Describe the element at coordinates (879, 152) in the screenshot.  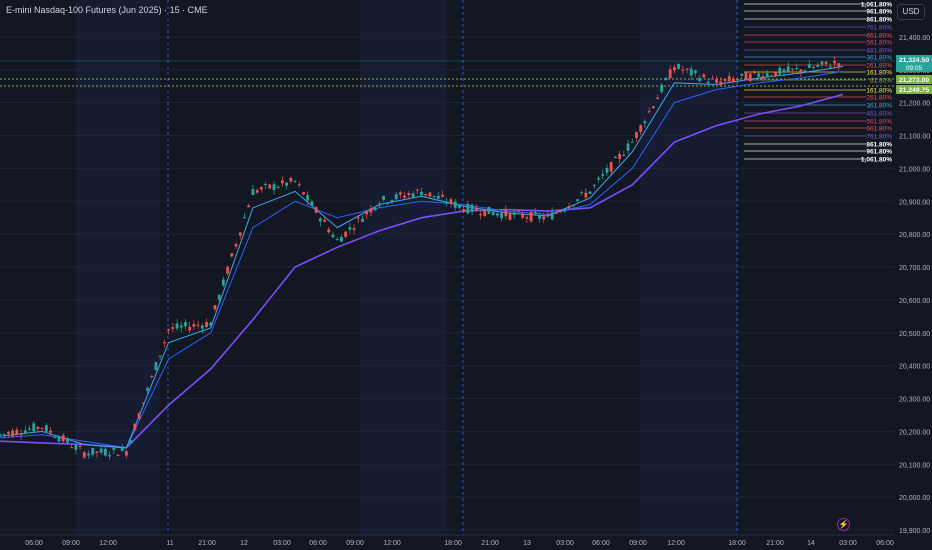
I see `fib-level-label: 961.80%` at that location.